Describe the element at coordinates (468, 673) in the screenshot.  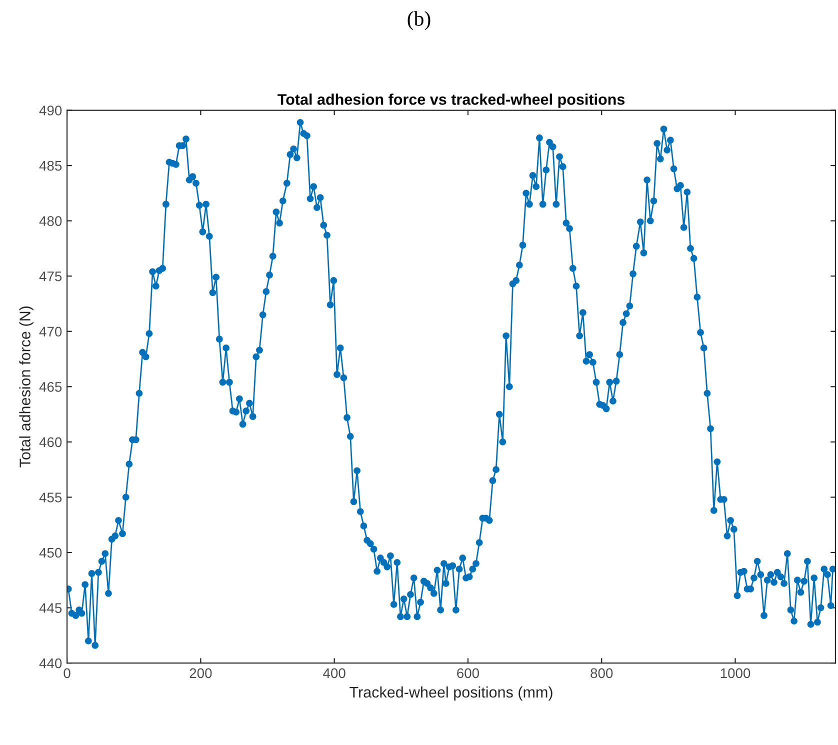
I see `x-tick-label: 600` at that location.